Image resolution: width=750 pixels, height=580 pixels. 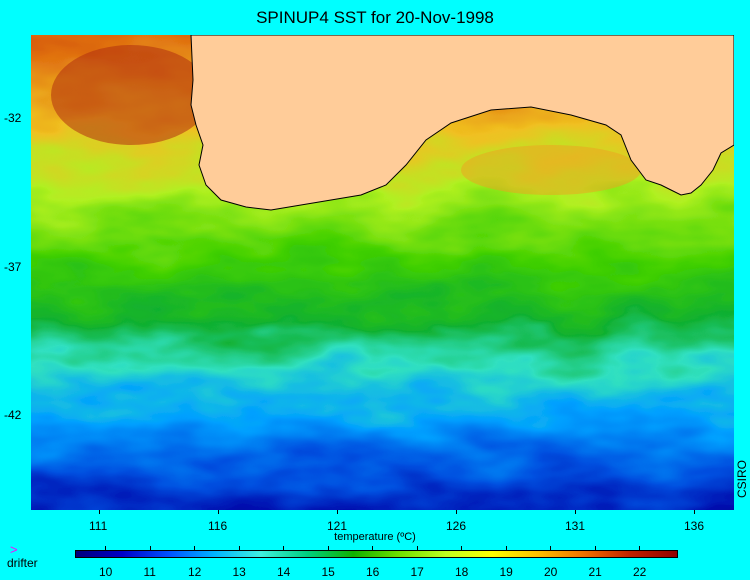 What do you see at coordinates (14, 549) in the screenshot?
I see `drifter-marker-icon: >` at bounding box center [14, 549].